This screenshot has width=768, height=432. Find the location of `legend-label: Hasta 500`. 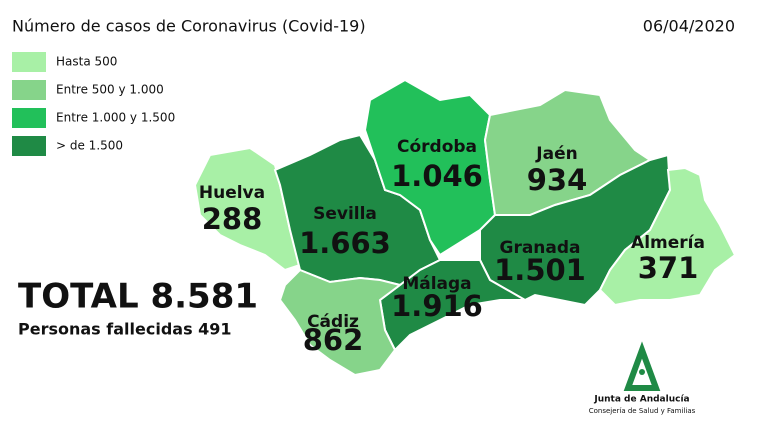

legend-label: Hasta 500 is located at coordinates (86, 62).